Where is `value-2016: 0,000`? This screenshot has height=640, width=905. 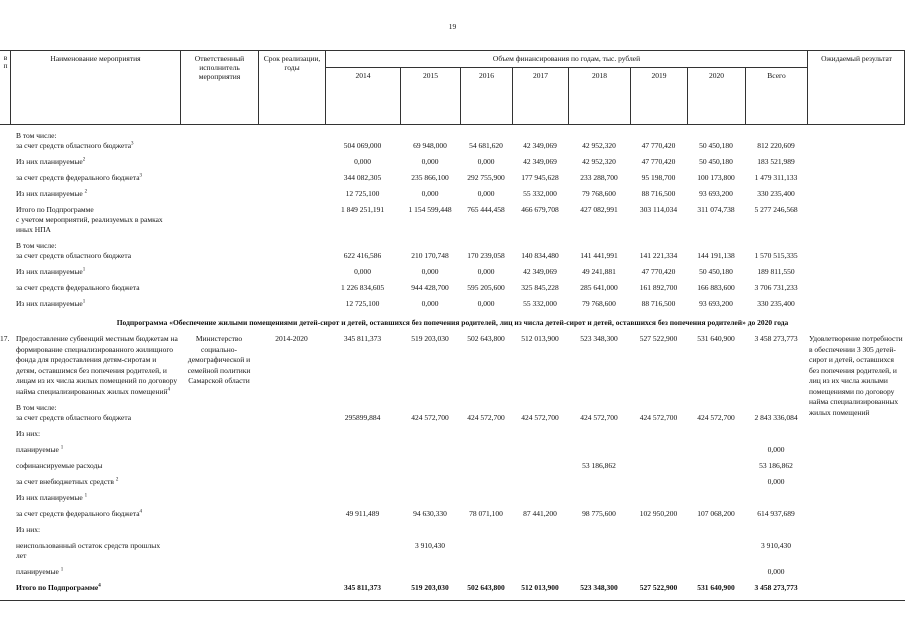
value-2016: 0,000 is located at coordinates (486, 303).